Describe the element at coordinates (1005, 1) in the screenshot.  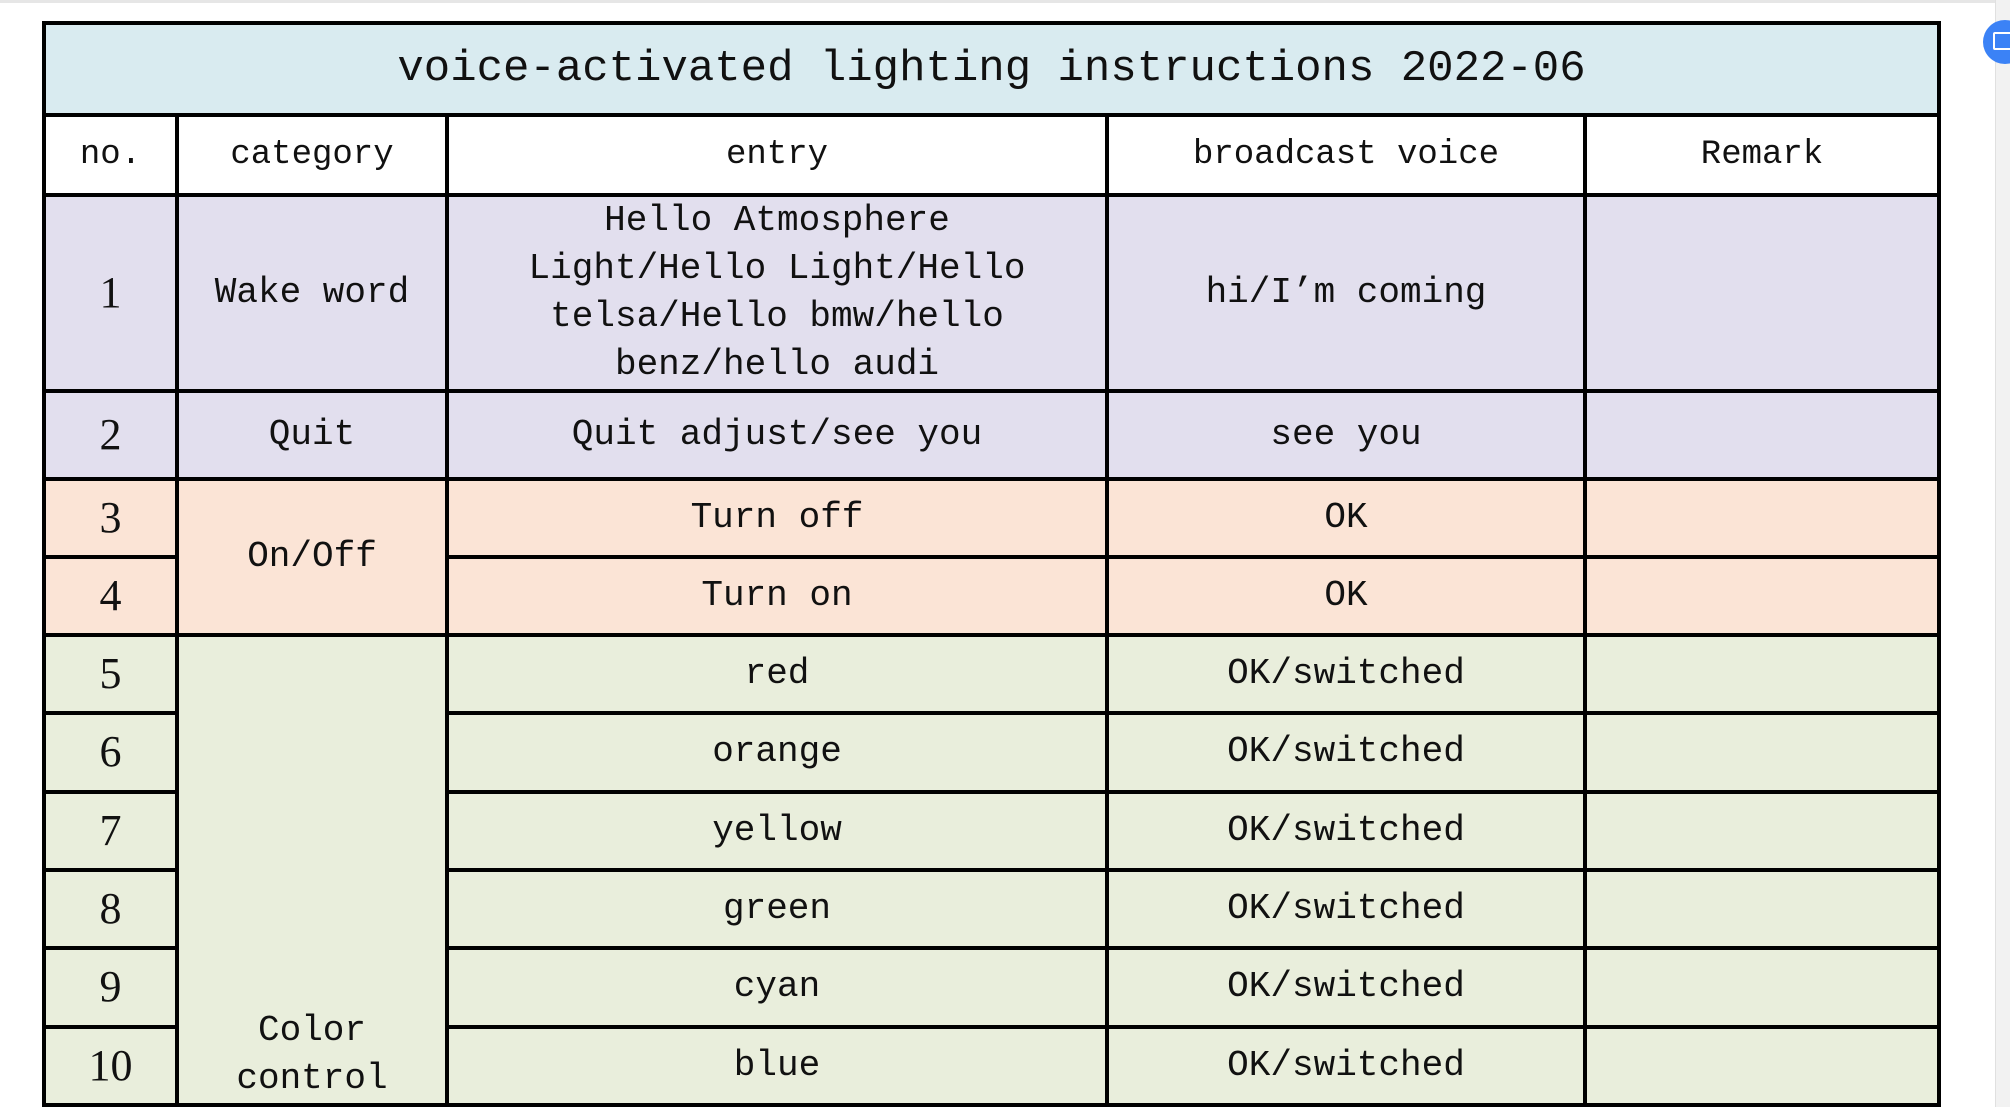
I see `top-border` at that location.